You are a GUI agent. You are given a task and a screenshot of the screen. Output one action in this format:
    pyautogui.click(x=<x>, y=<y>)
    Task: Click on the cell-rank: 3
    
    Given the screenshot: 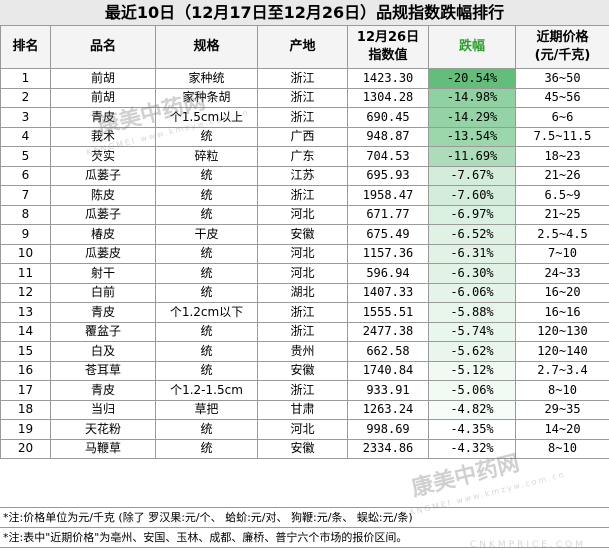 What is the action you would take?
    pyautogui.click(x=26, y=118)
    